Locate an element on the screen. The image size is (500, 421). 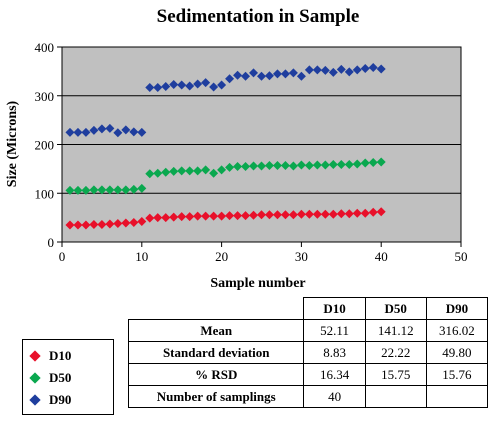
legend-item-d90: D90 is located at coordinates (50, 399).